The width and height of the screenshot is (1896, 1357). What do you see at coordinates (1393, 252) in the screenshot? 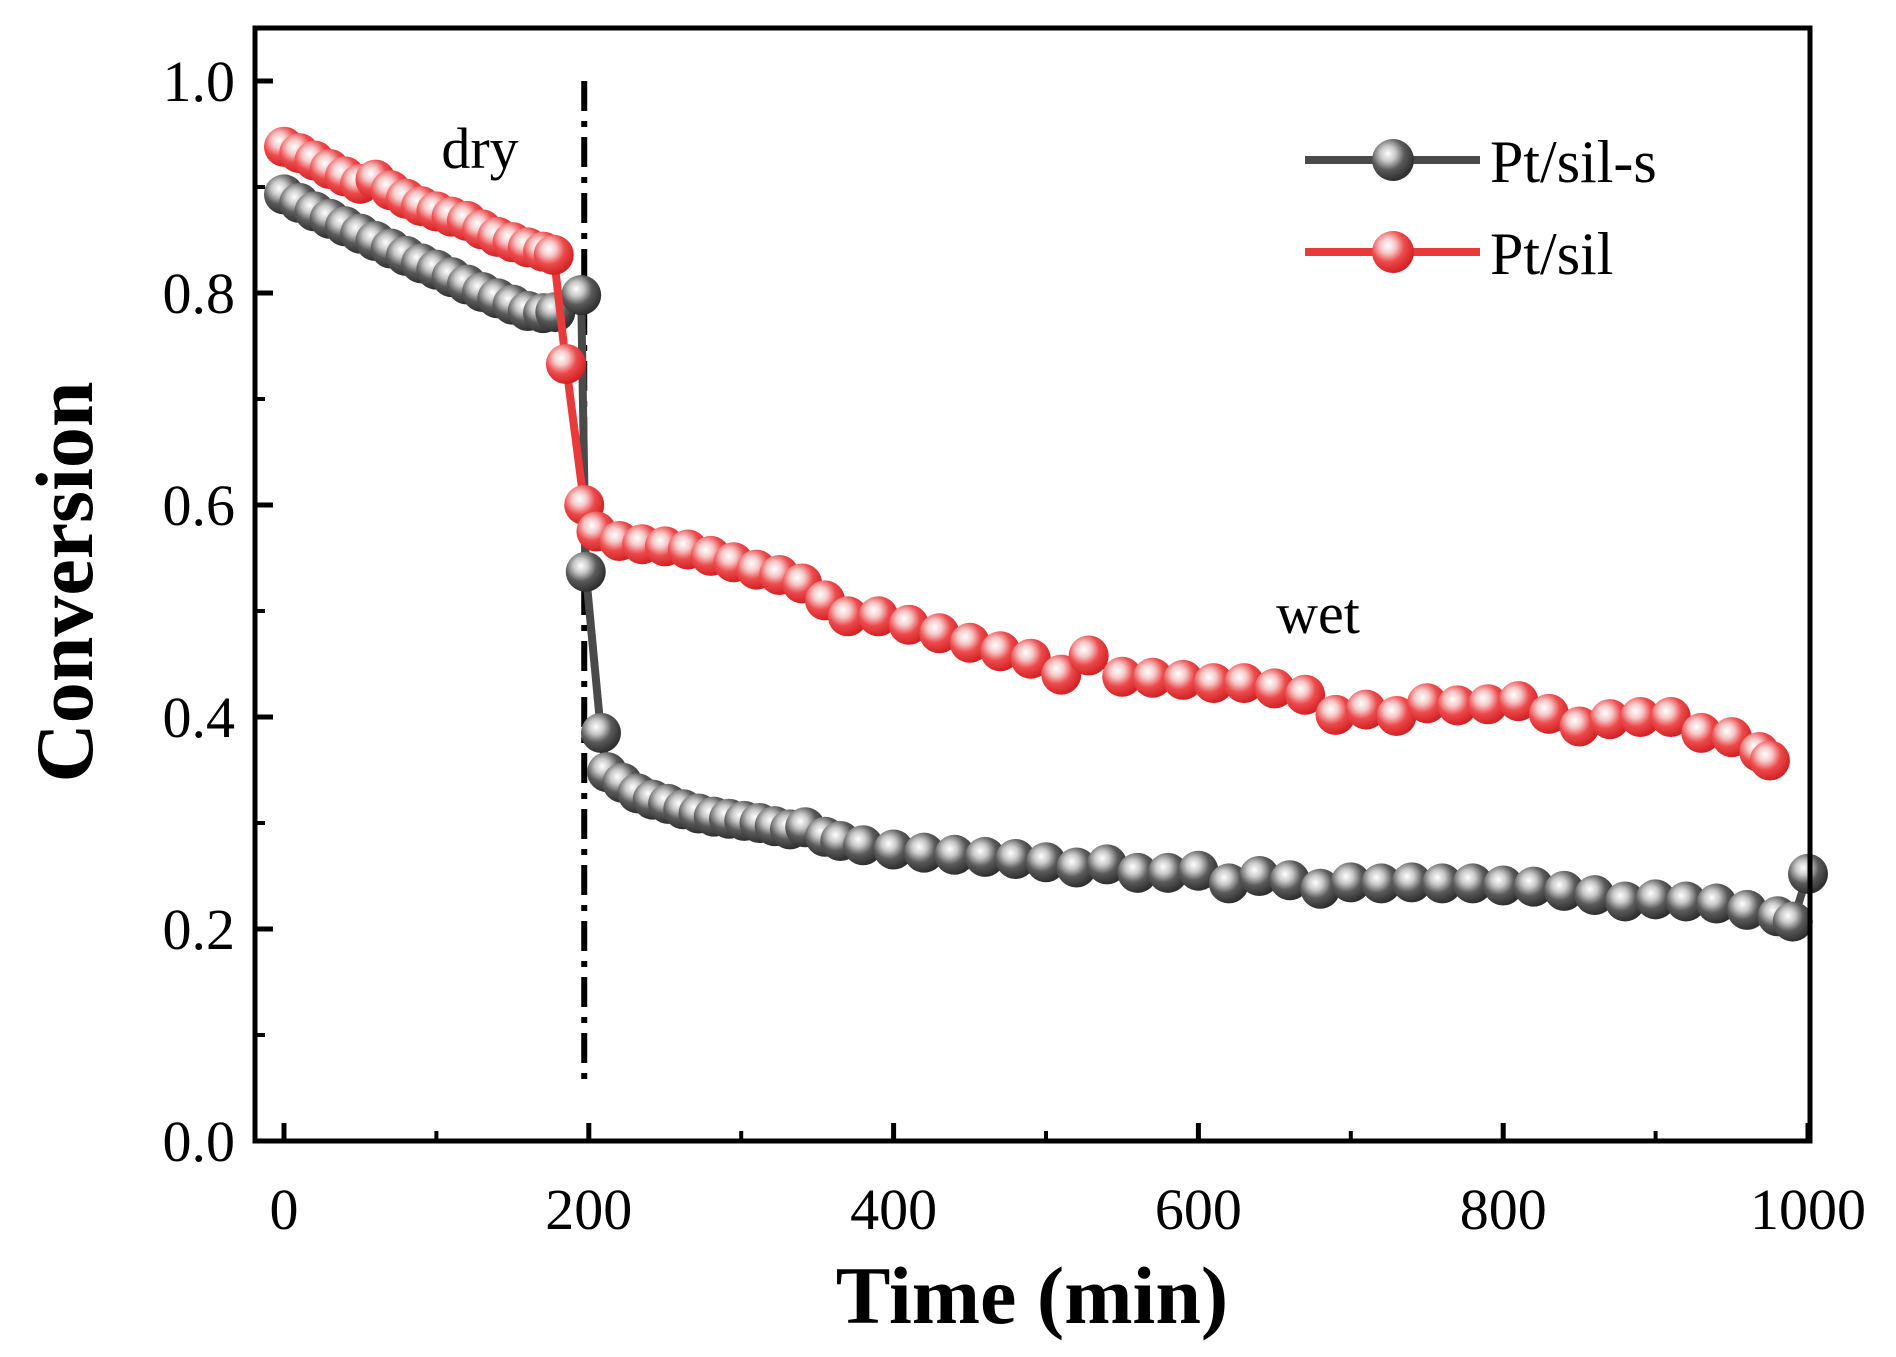
I see `legend-marker-pt-sil` at bounding box center [1393, 252].